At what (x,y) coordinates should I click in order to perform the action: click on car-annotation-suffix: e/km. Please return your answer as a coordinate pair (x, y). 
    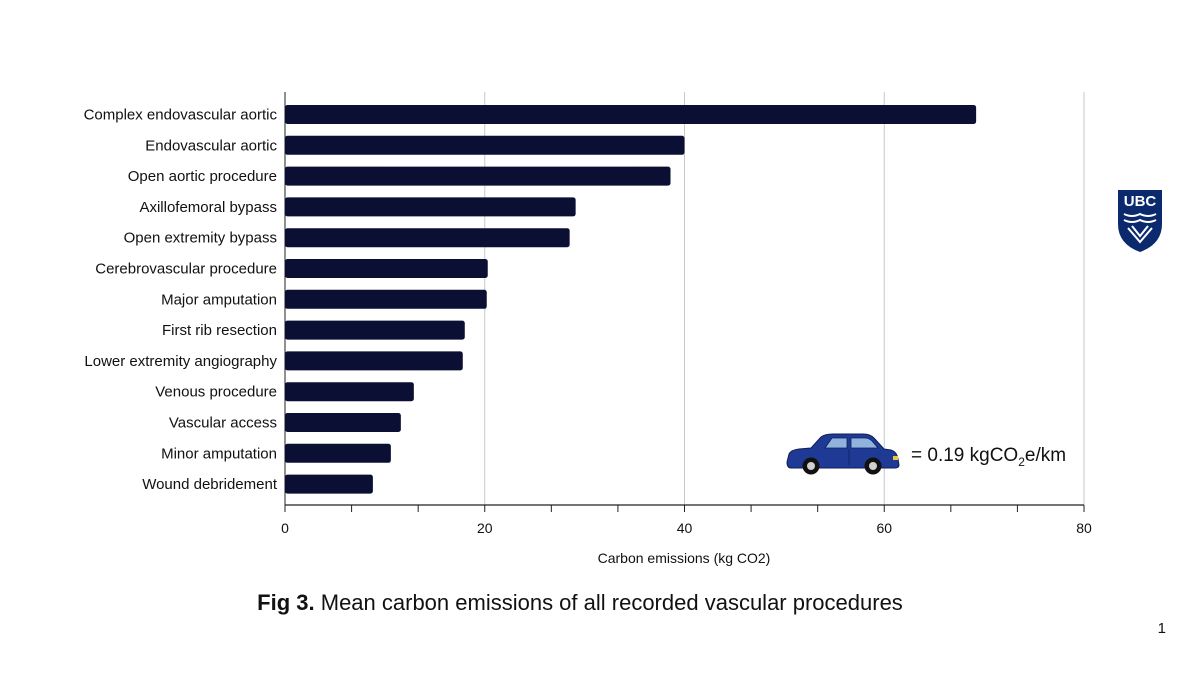
    Looking at the image, I should click on (1045, 455).